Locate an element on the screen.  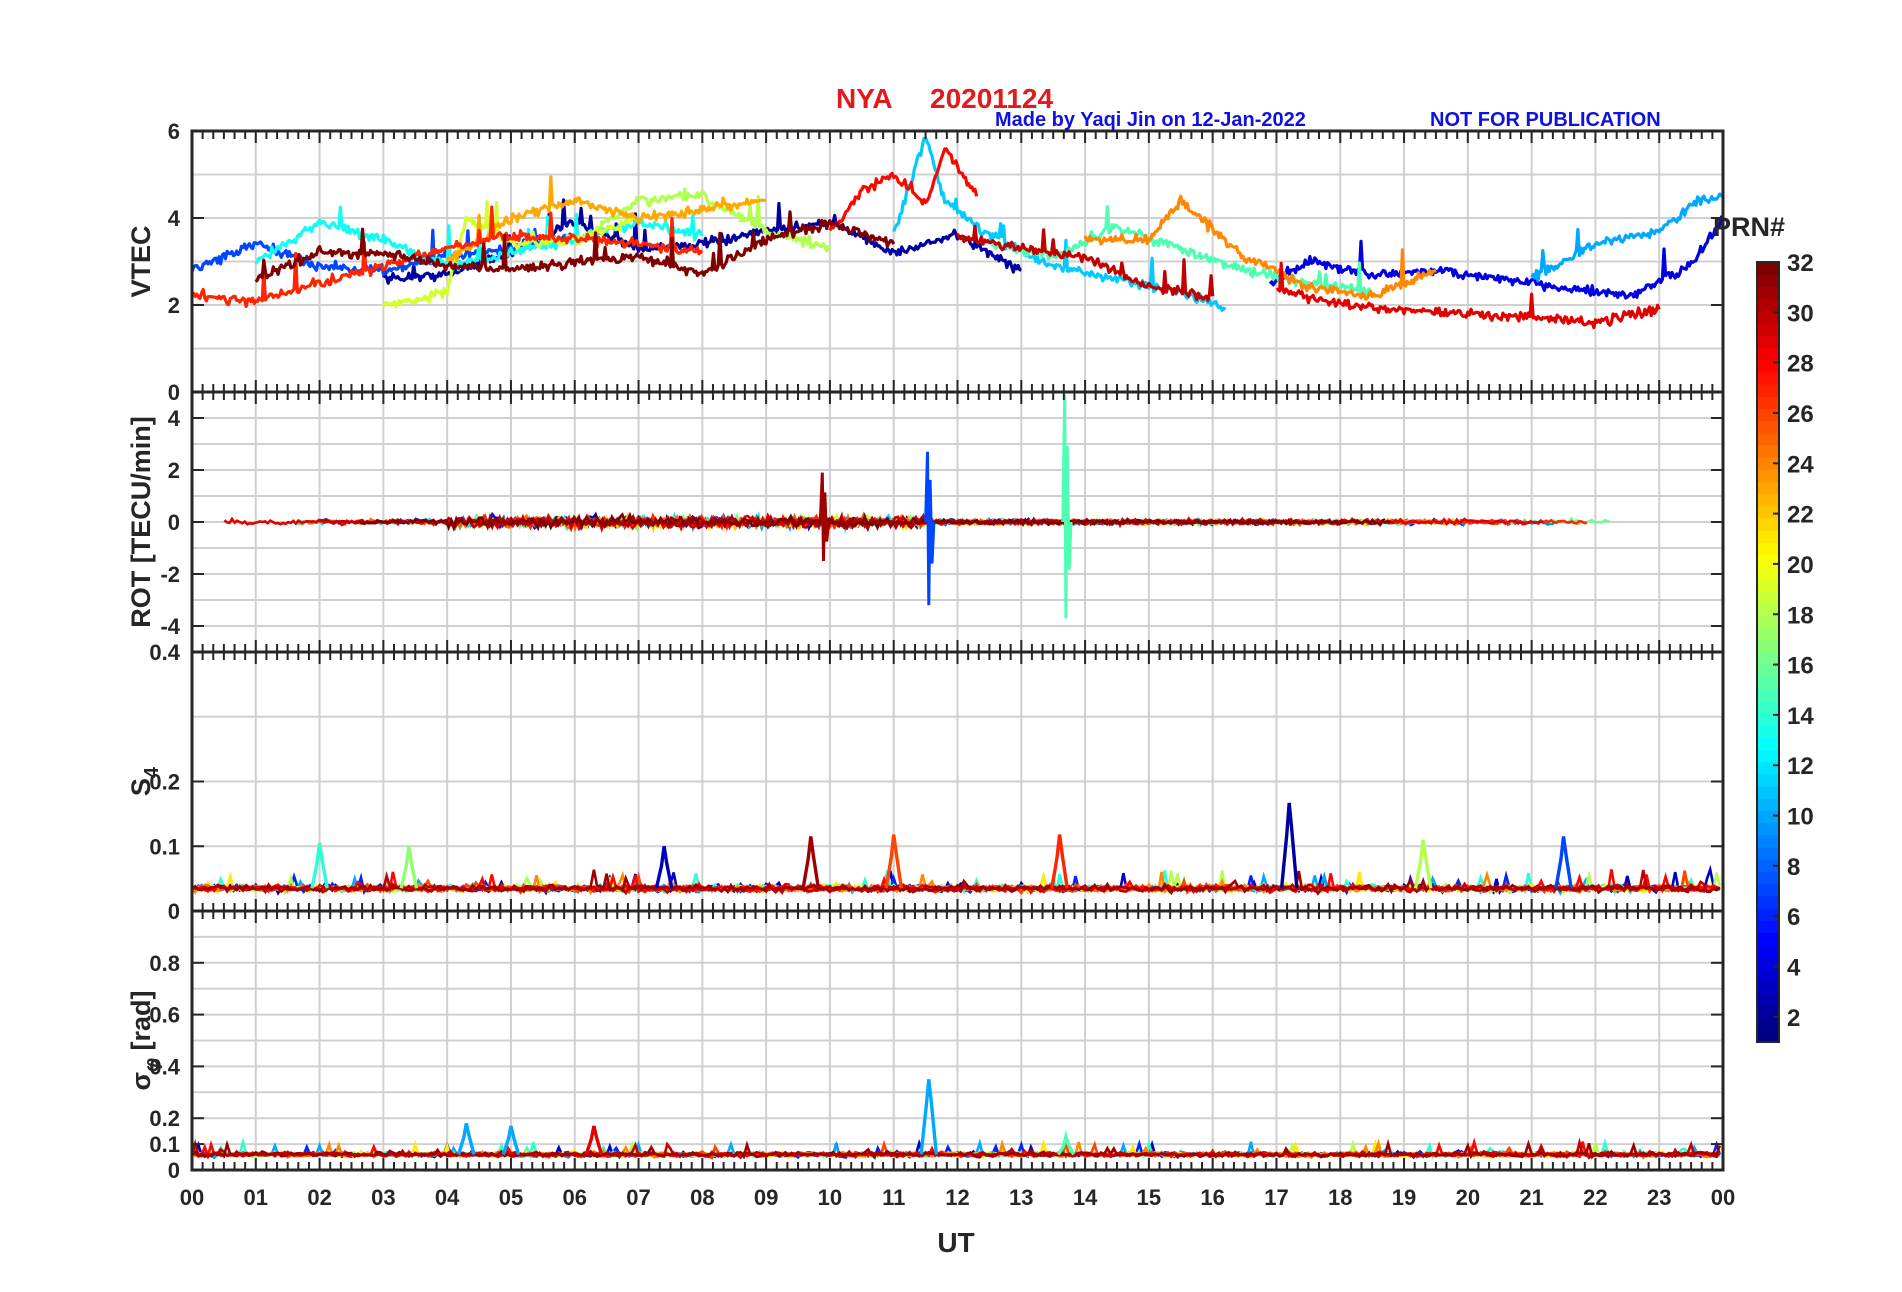
colorbar-tick-label: 2 is located at coordinates (1793, 1018).